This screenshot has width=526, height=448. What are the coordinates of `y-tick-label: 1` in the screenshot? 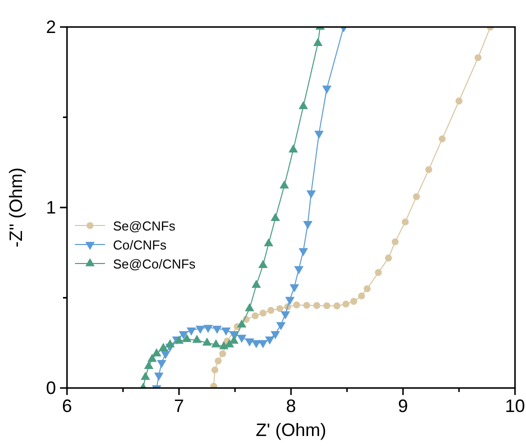 It's located at (51, 208).